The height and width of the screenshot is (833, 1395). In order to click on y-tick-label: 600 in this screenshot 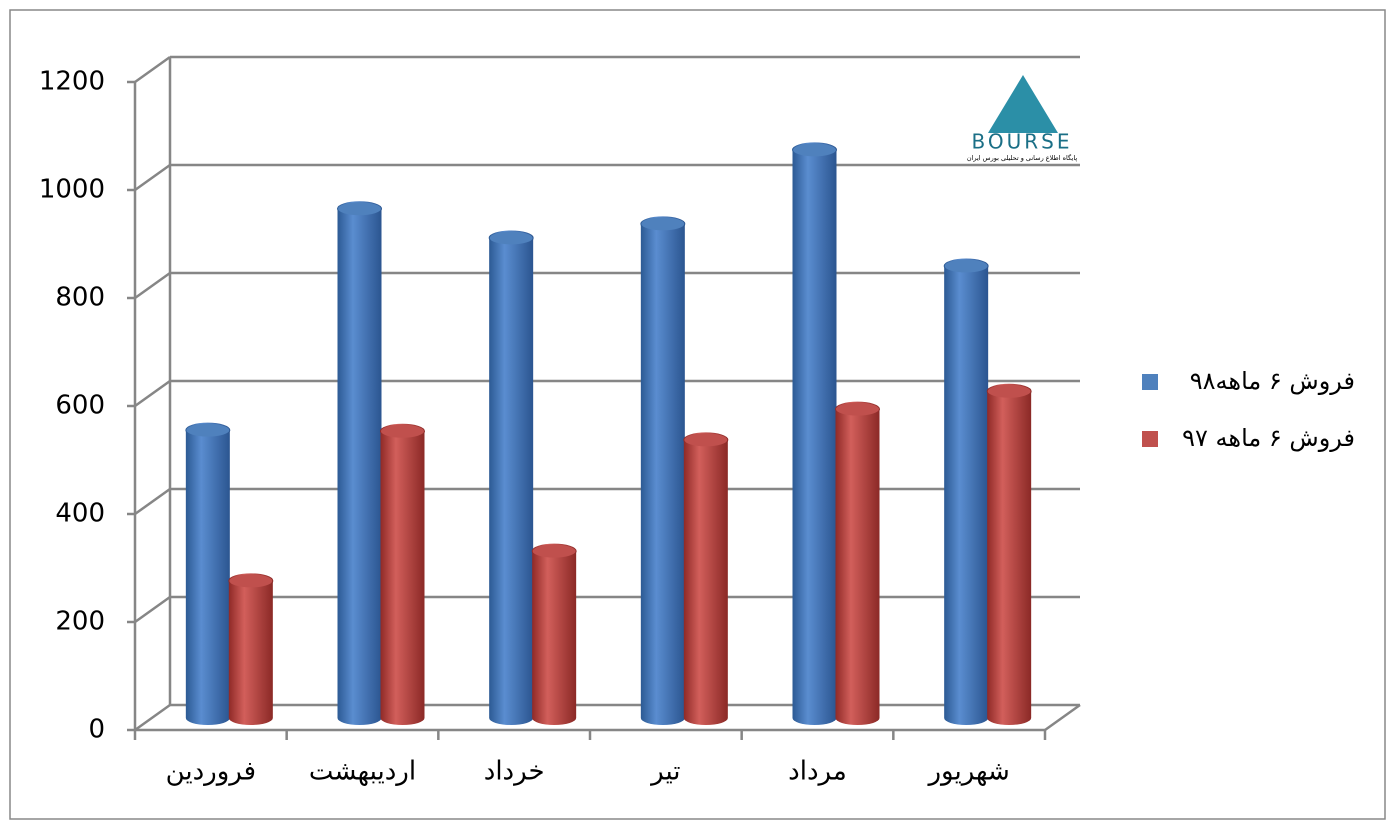, I will do `click(80, 406)`.